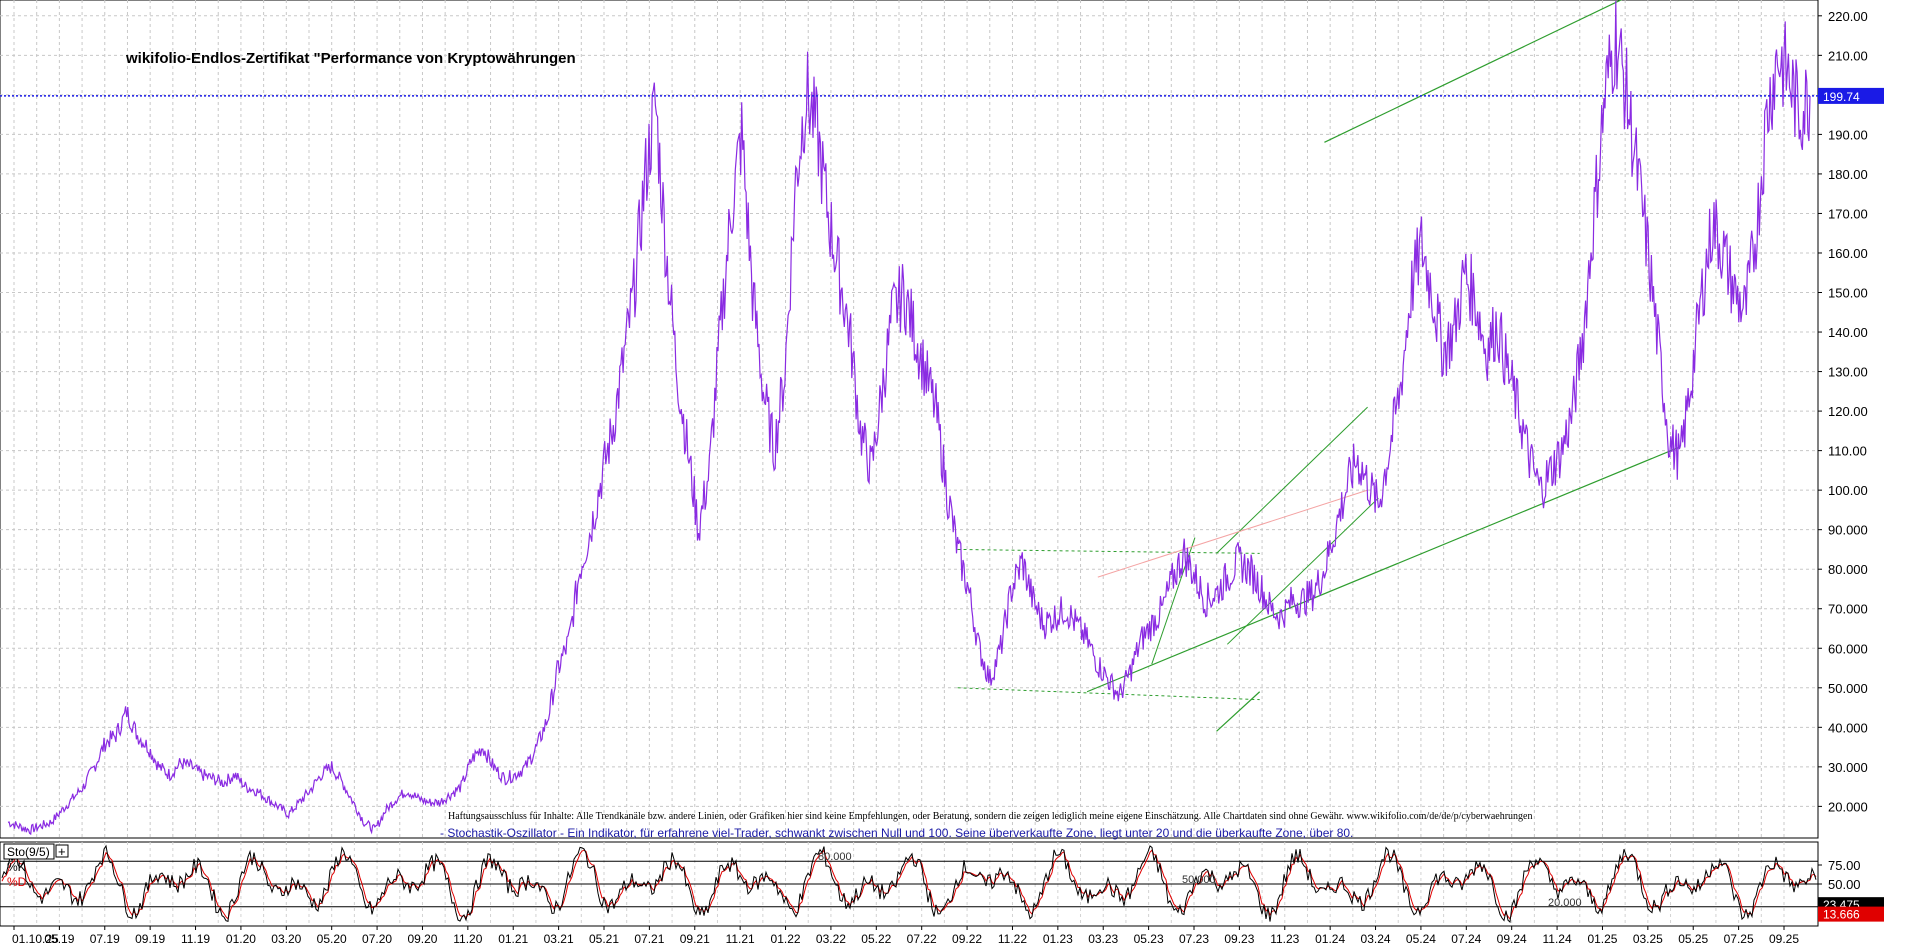  What do you see at coordinates (695, 939) in the screenshot?
I see `x-tick-label: 09.21` at bounding box center [695, 939].